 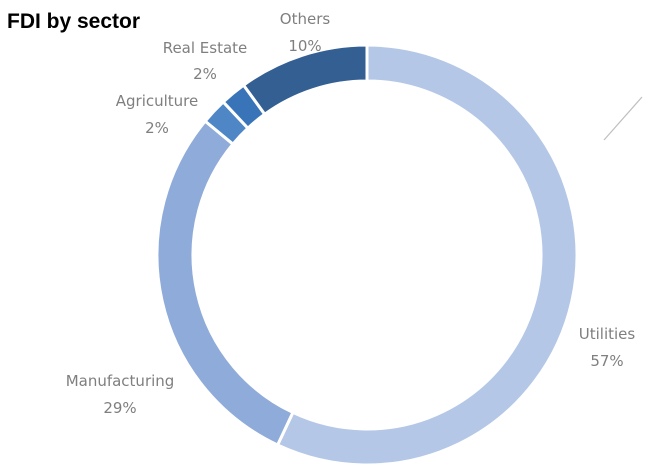 What do you see at coordinates (157, 101) in the screenshot?
I see `slice-label: Agriculture` at bounding box center [157, 101].